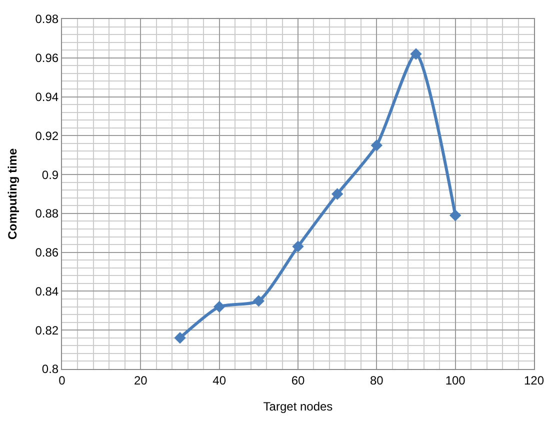 The width and height of the screenshot is (556, 424). What do you see at coordinates (298, 380) in the screenshot?
I see `x-tick-label: 60` at bounding box center [298, 380].